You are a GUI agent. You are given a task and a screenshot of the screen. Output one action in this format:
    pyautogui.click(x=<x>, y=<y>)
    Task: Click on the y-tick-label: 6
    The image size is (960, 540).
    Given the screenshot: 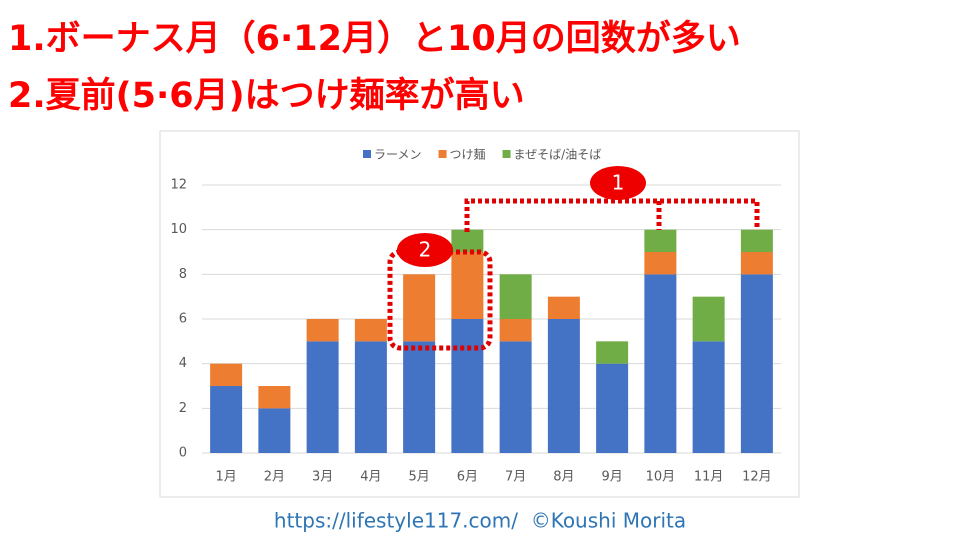 What is the action you would take?
    pyautogui.click(x=183, y=319)
    